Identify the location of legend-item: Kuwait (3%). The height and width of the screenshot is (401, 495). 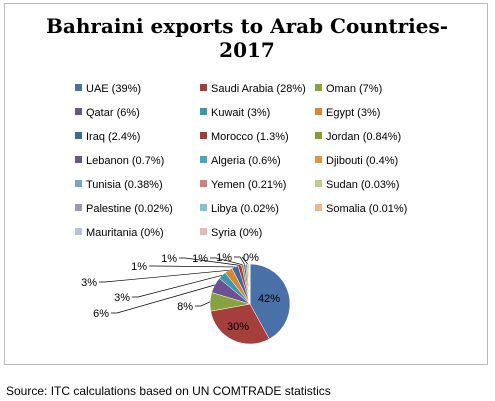
(235, 113).